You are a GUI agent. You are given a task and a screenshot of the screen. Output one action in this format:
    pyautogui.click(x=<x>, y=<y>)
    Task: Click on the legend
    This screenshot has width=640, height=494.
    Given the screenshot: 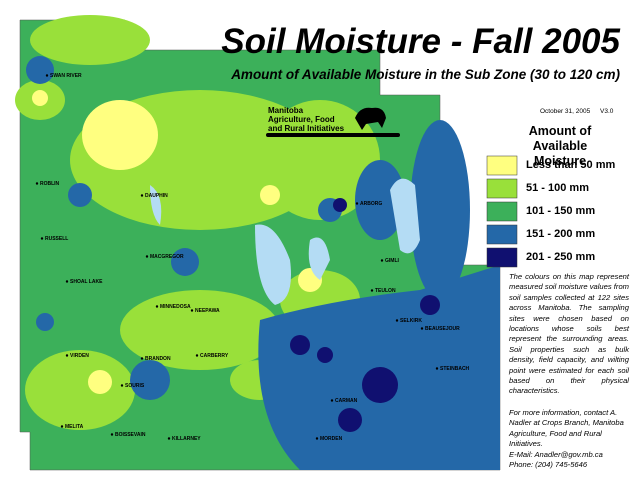 What is the action you would take?
    pyautogui.click(x=502, y=211)
    